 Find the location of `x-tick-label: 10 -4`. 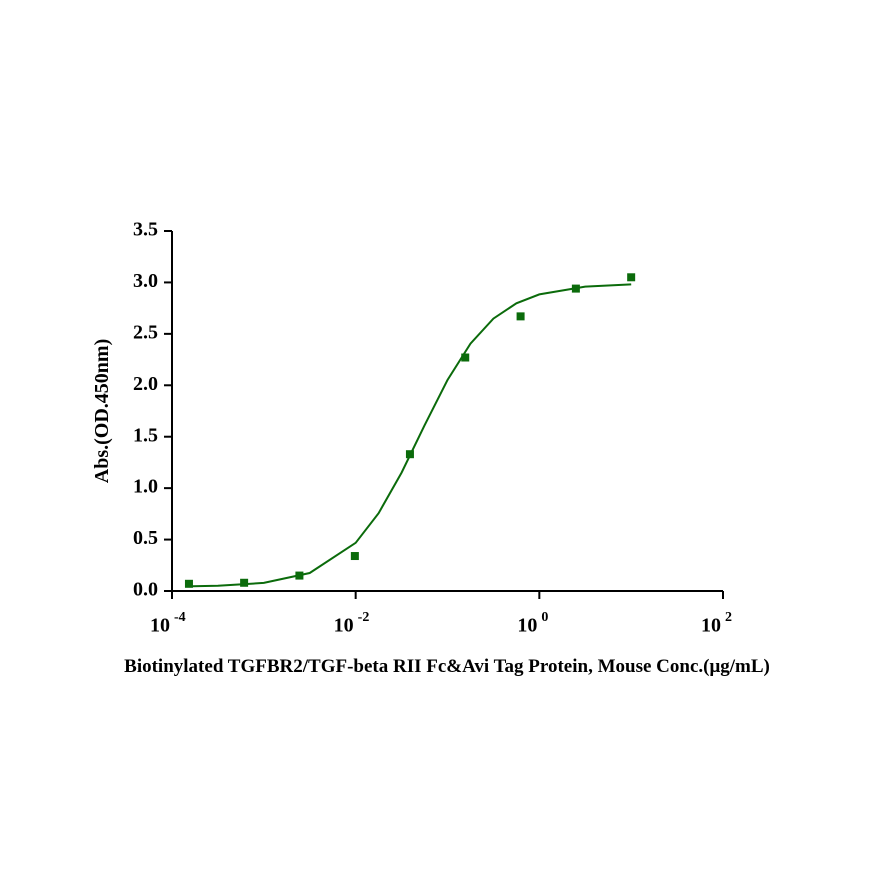

x-tick-label: 10 -4 is located at coordinates (168, 623).